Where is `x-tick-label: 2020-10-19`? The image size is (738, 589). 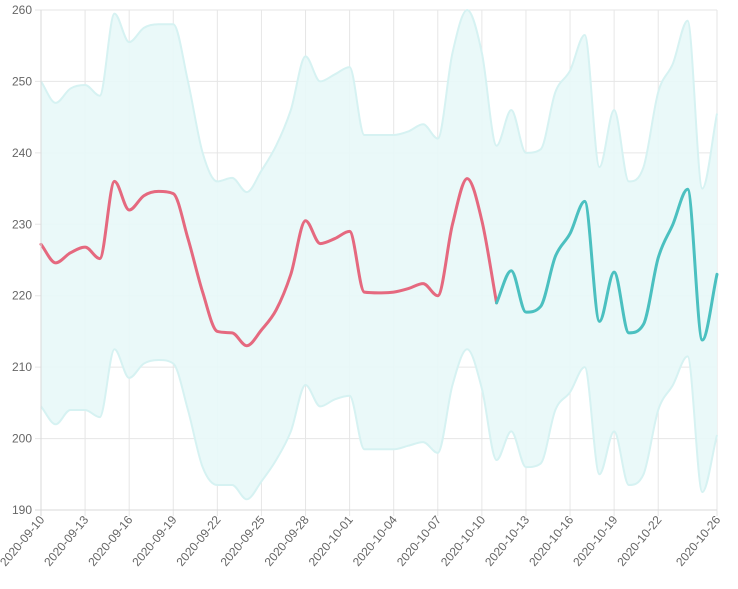
x-tick-label: 2020-10-19 is located at coordinates (595, 541).